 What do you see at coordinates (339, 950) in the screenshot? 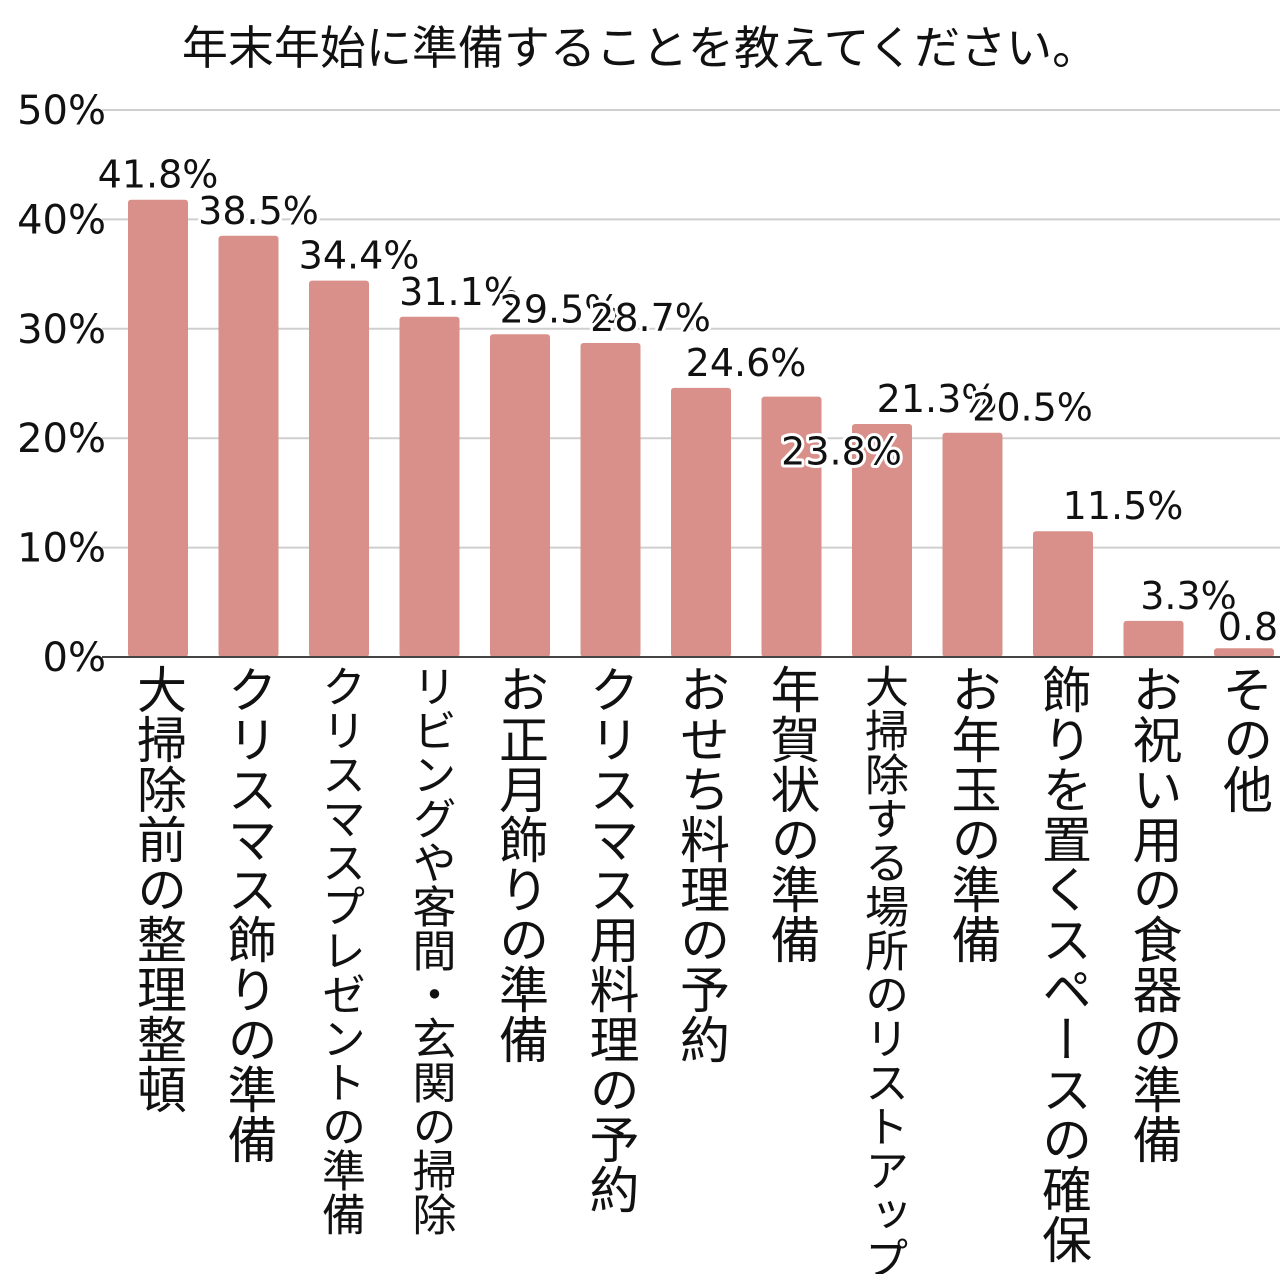
I see `category-label: クリスマスプレゼントの準備` at bounding box center [339, 950].